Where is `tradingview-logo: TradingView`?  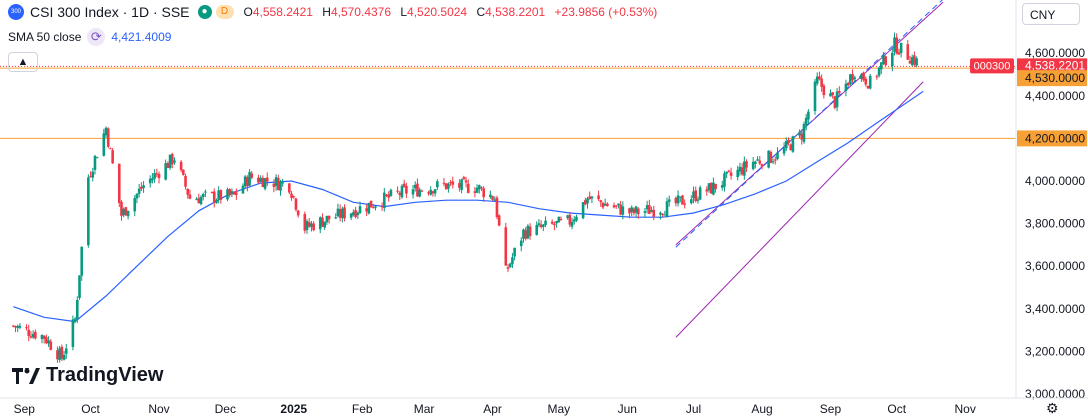 tradingview-logo: TradingView is located at coordinates (87, 375).